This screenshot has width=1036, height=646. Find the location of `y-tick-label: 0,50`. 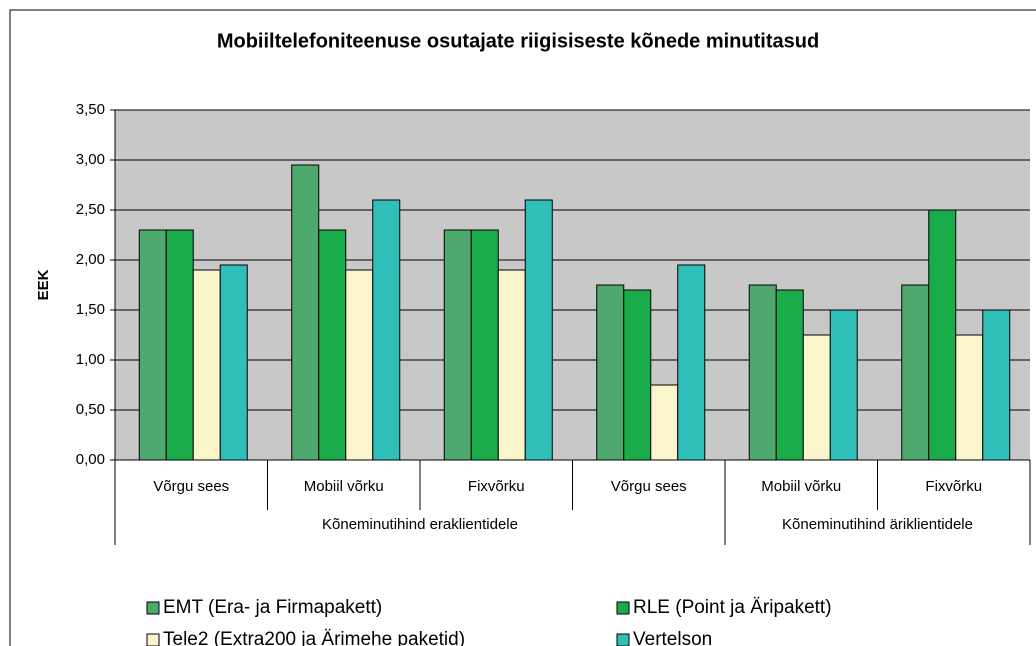

y-tick-label: 0,50 is located at coordinates (90, 409).